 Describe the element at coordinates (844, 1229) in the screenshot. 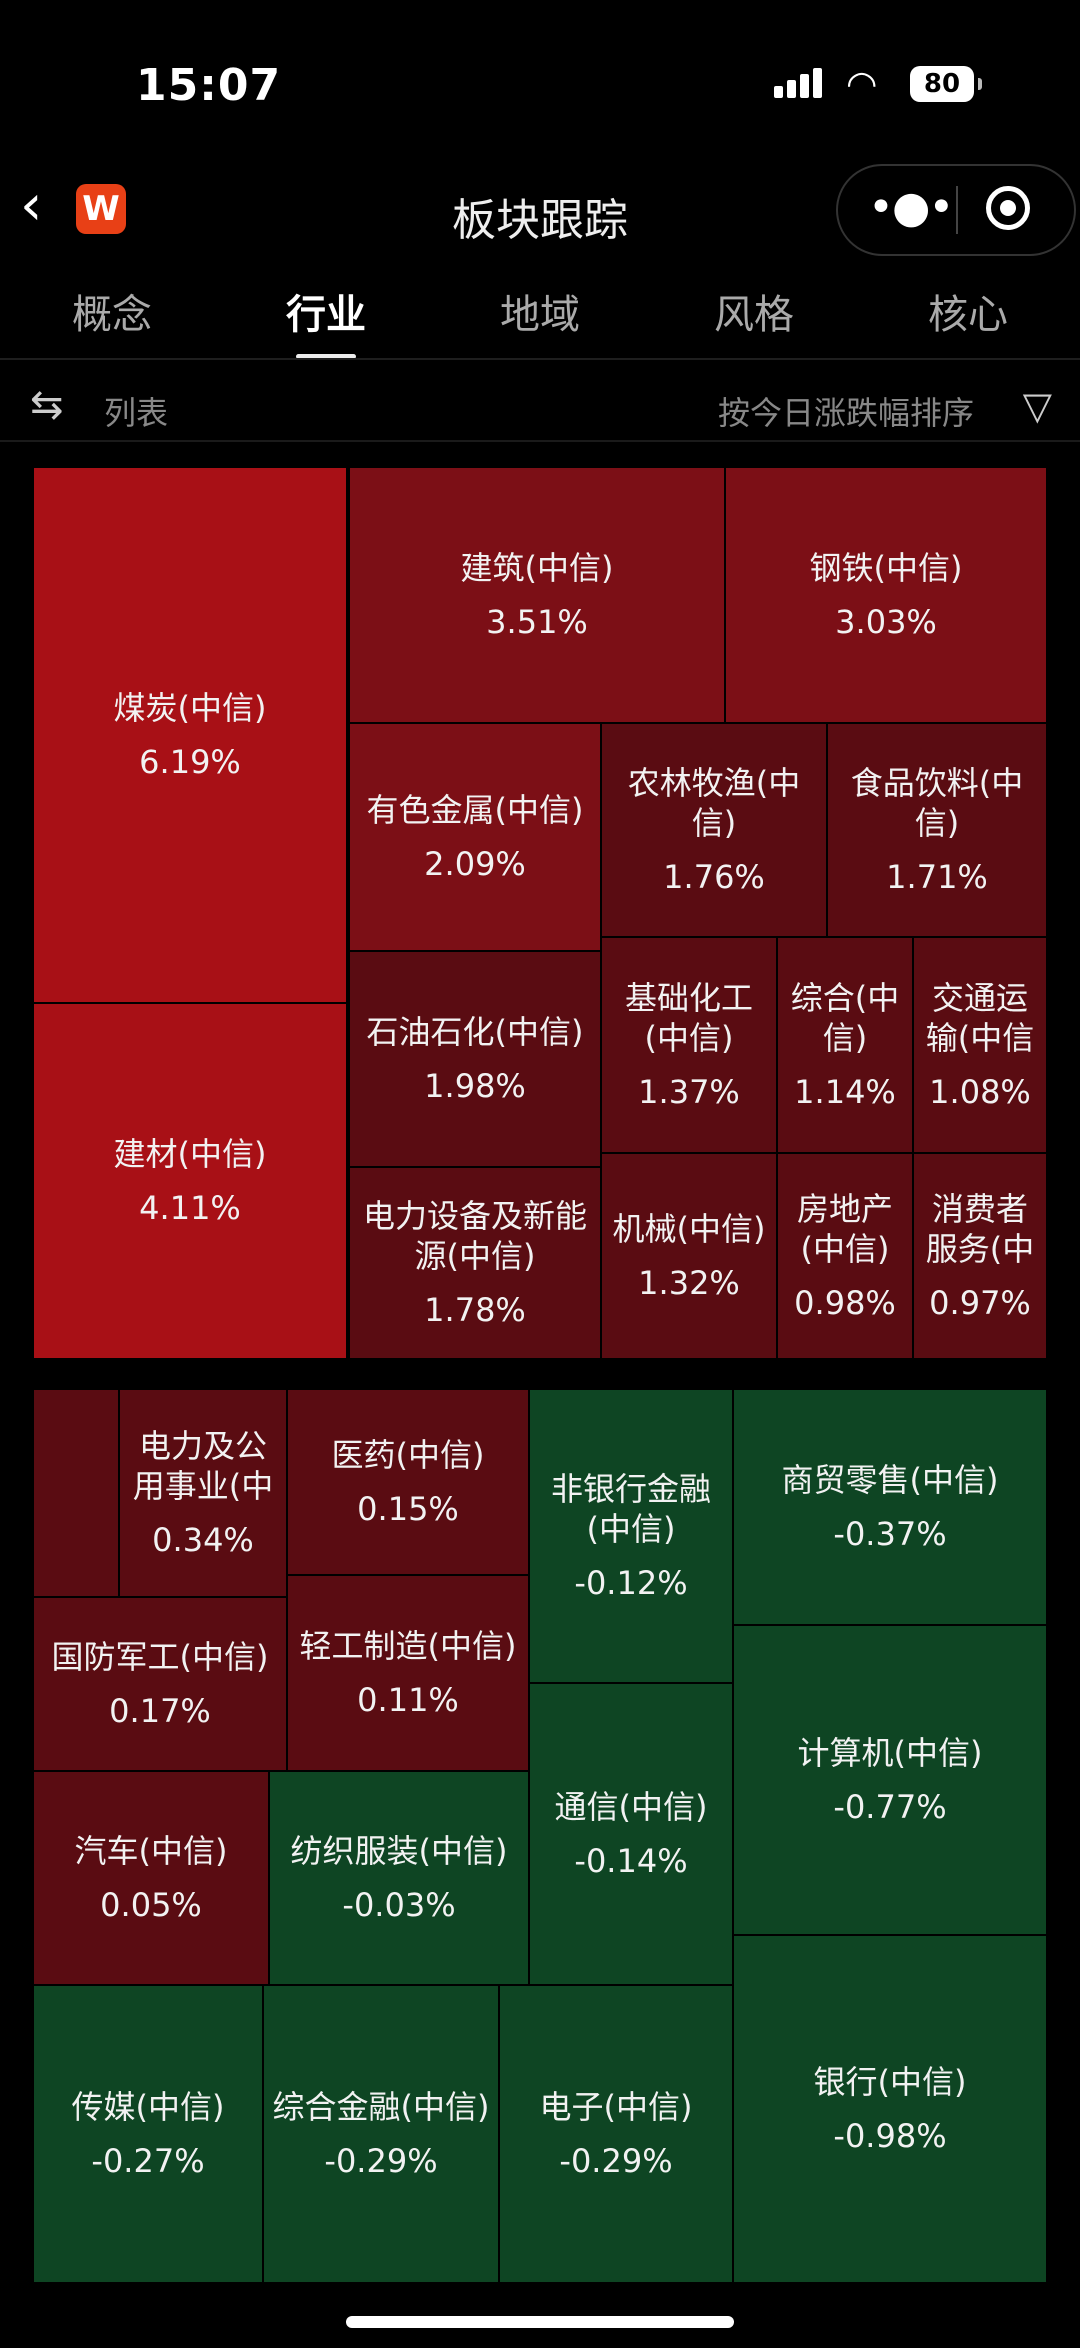

I see `tile-name: 房地产(中信)` at that location.